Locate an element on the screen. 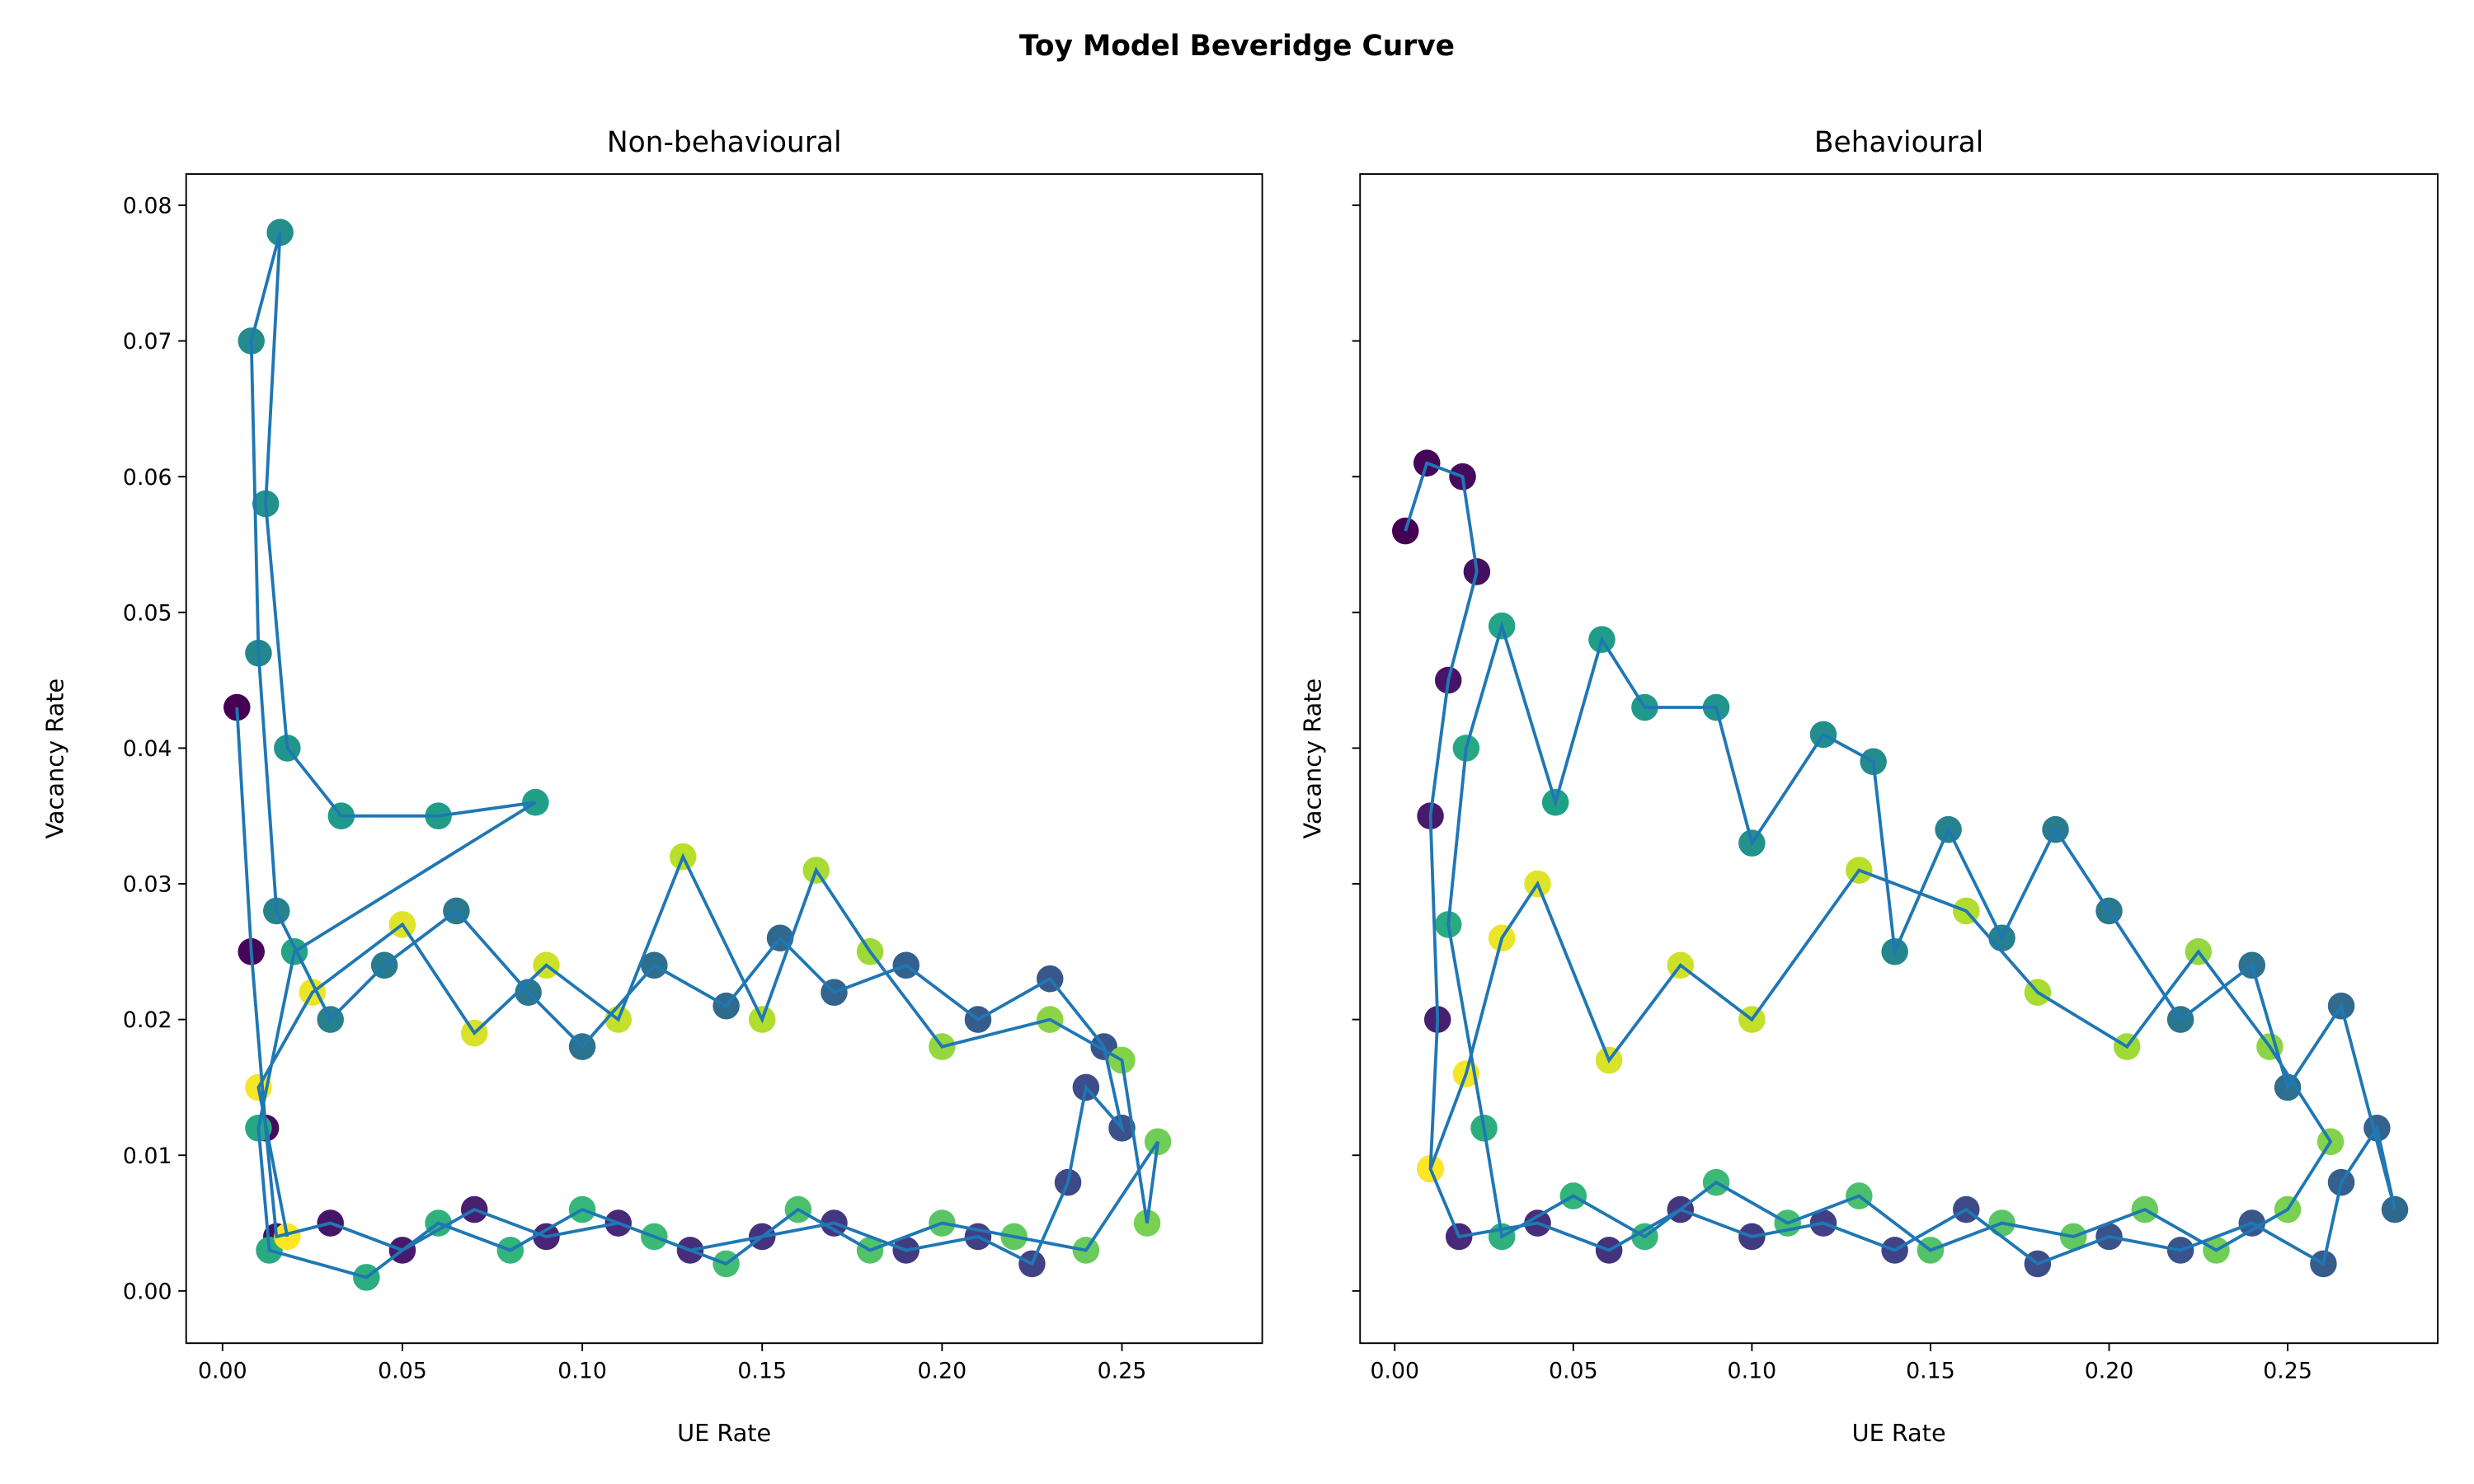 This screenshot has width=2474, height=1484. axes-title: Behavioural is located at coordinates (1898, 142).